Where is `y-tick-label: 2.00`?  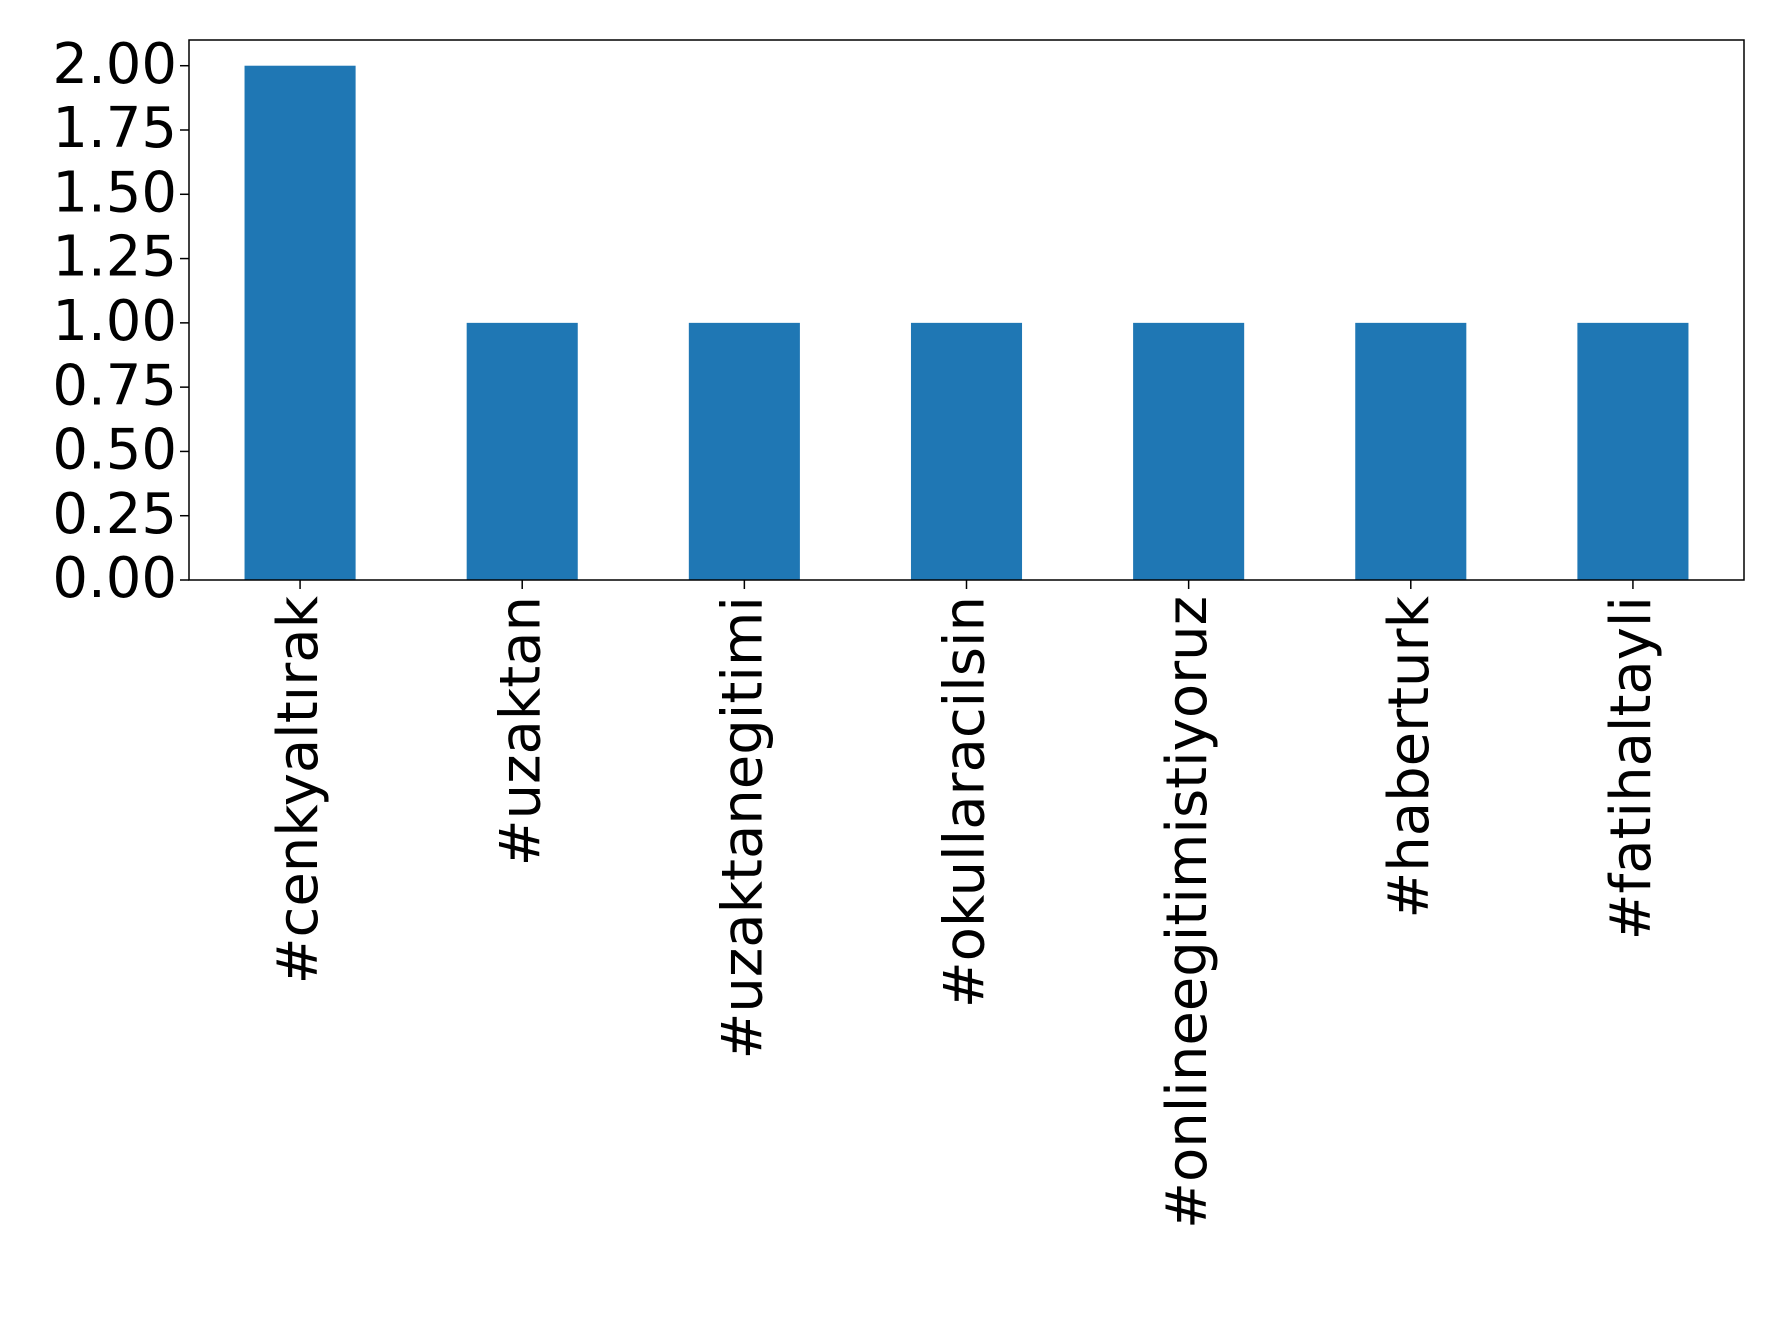 y-tick-label: 2.00 is located at coordinates (114, 64).